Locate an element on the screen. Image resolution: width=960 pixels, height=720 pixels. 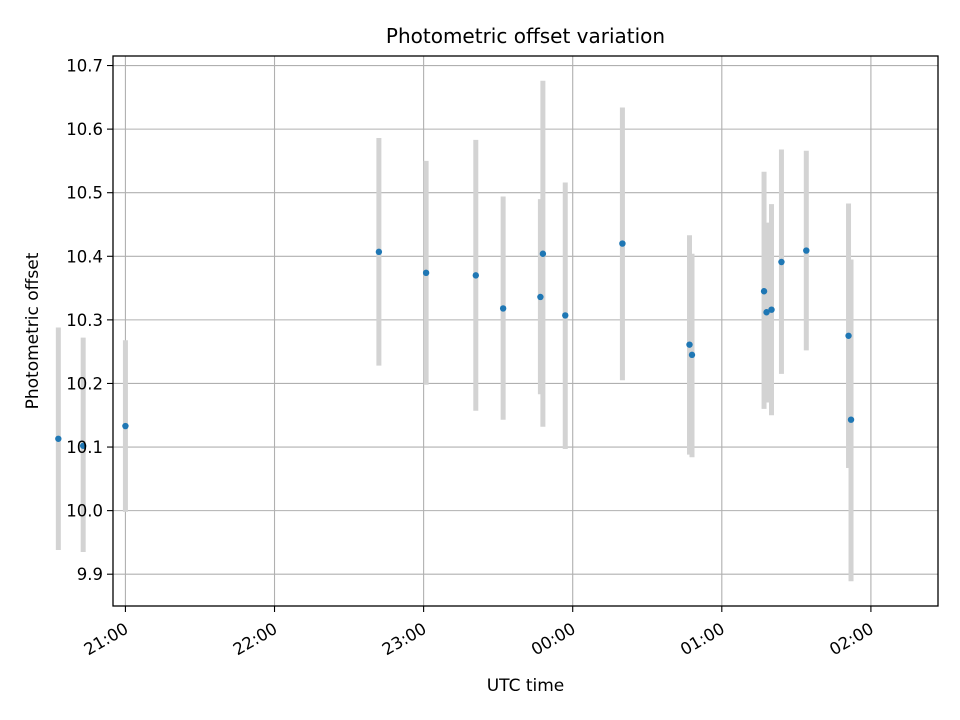
y-tick-label: 10.4 is located at coordinates (84, 256).